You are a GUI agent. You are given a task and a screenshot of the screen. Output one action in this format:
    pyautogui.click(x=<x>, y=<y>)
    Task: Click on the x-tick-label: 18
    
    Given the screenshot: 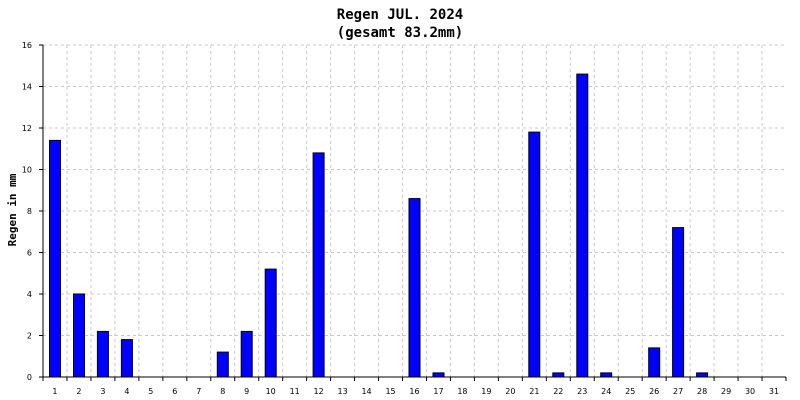 What is the action you would take?
    pyautogui.click(x=462, y=391)
    